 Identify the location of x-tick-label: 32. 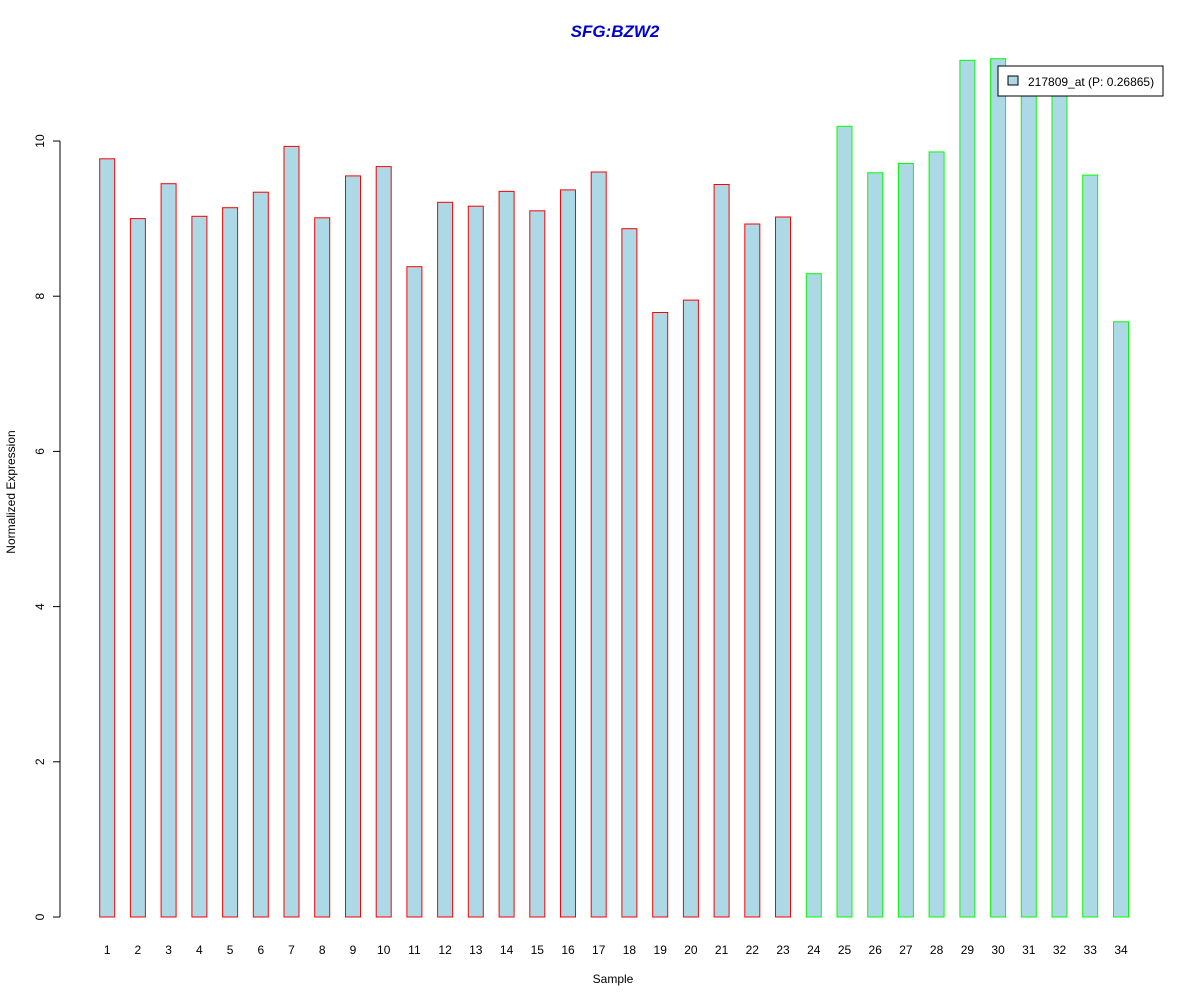
(1060, 950).